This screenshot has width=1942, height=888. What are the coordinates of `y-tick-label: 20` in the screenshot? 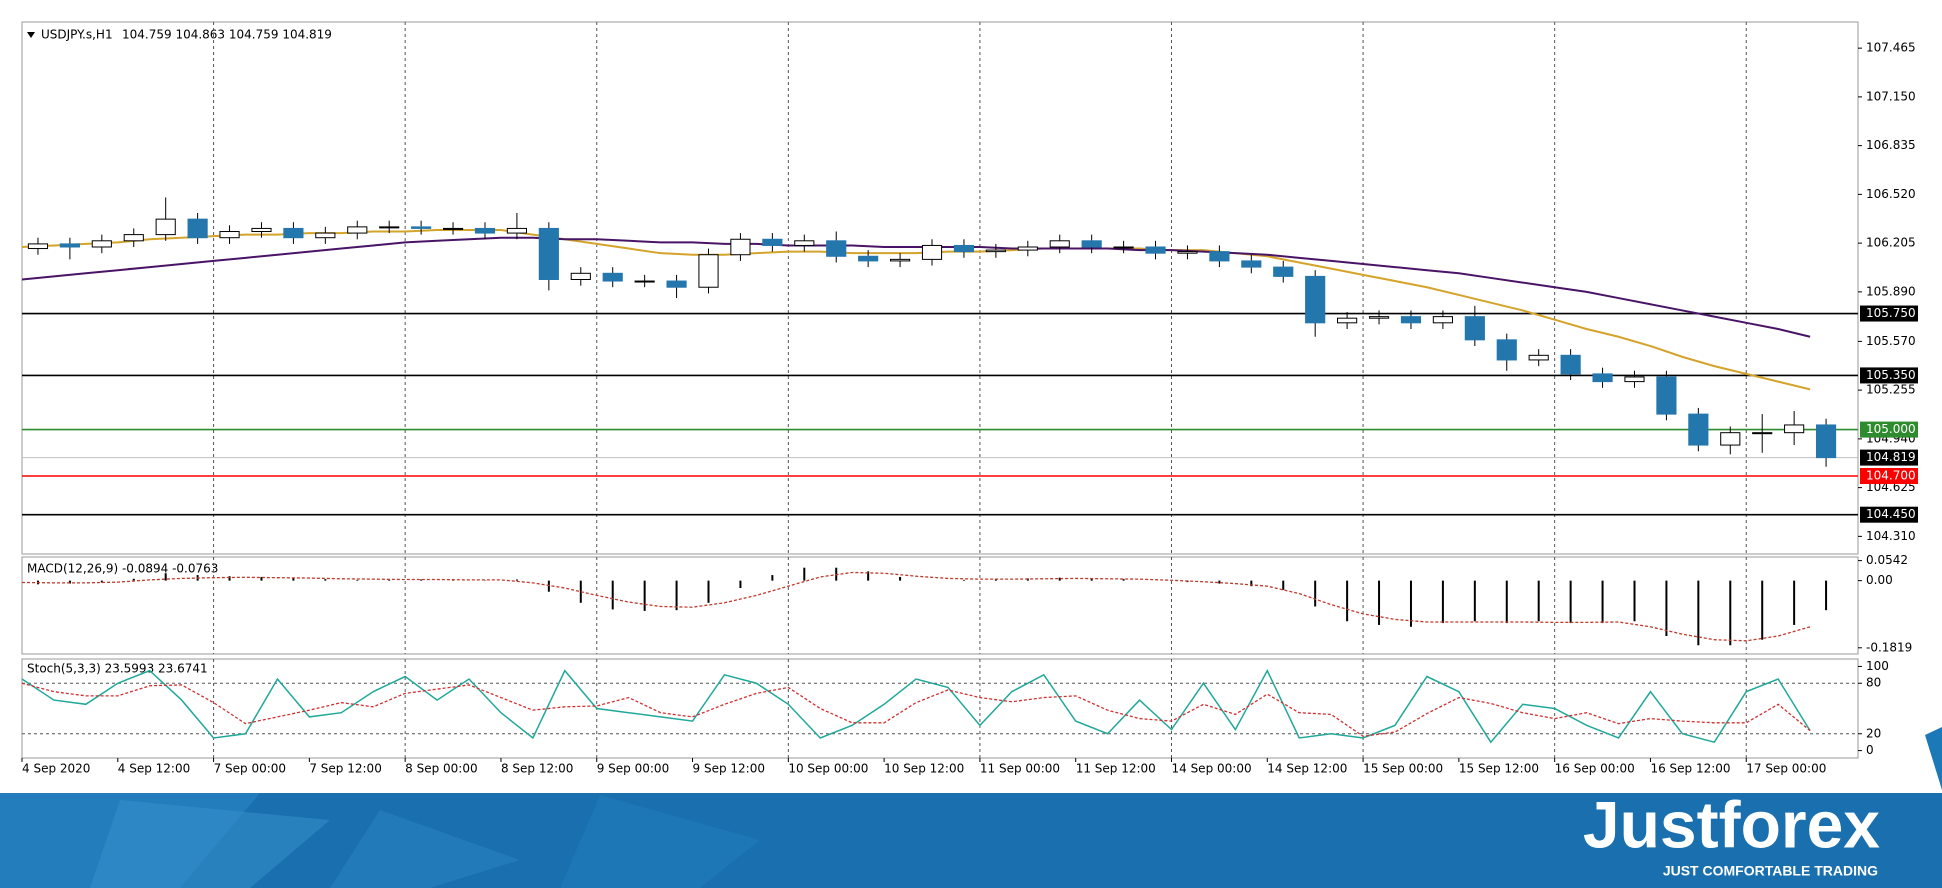 It's located at (1873, 733).